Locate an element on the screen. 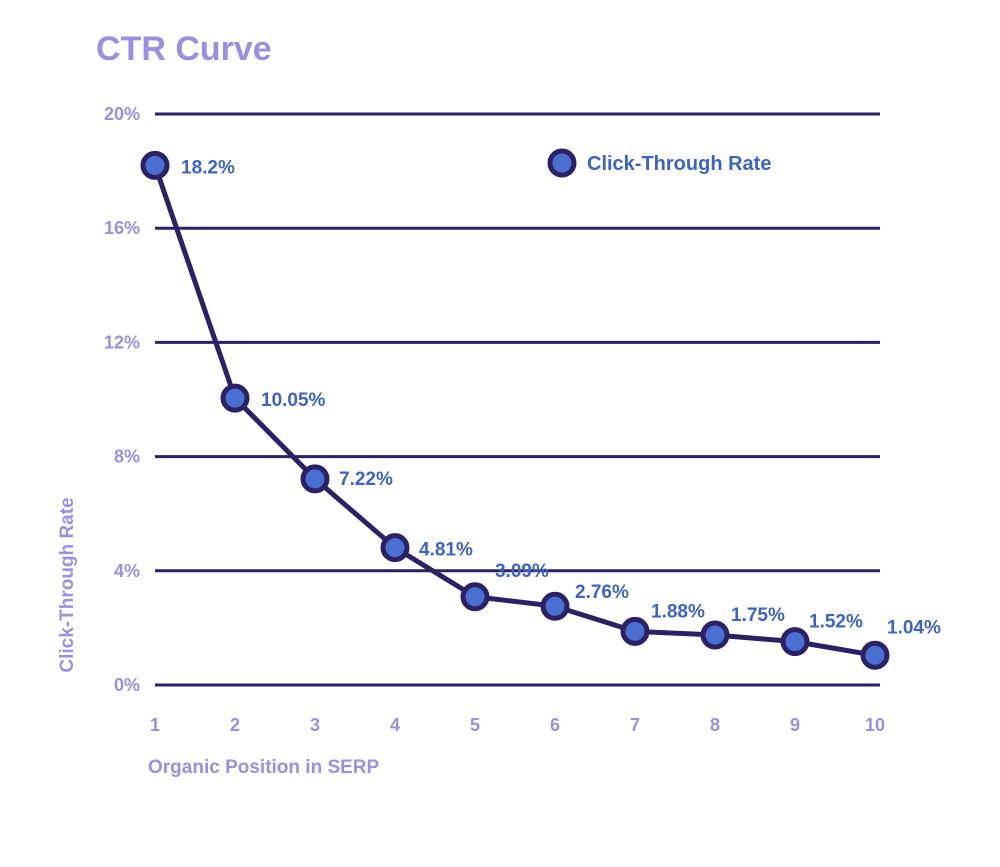 The height and width of the screenshot is (867, 1000). y-tick-label: 0% is located at coordinates (127, 685).